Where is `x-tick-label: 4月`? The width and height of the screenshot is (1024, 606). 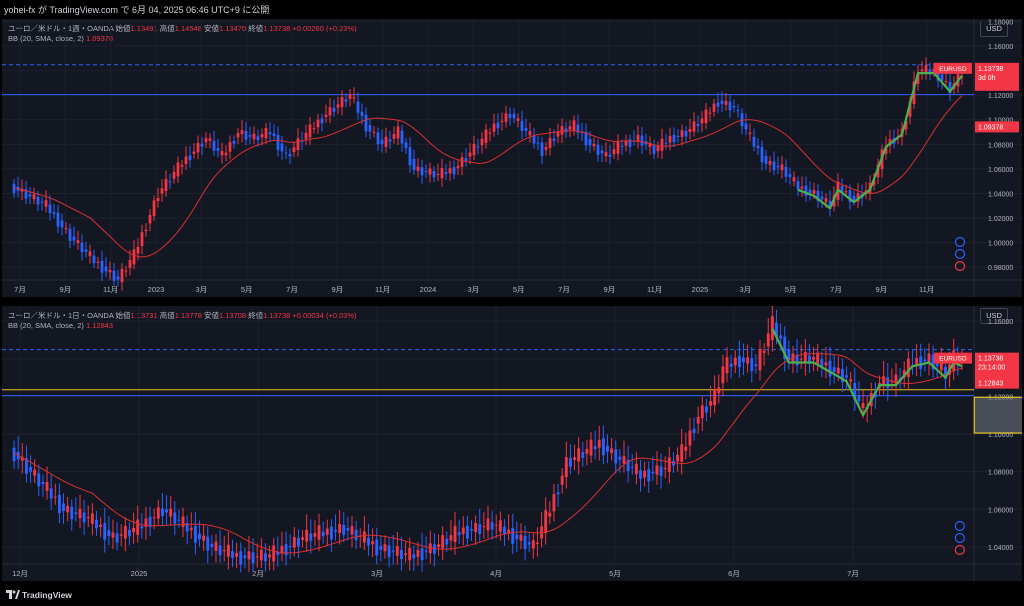
x-tick-label: 4月 is located at coordinates (496, 573).